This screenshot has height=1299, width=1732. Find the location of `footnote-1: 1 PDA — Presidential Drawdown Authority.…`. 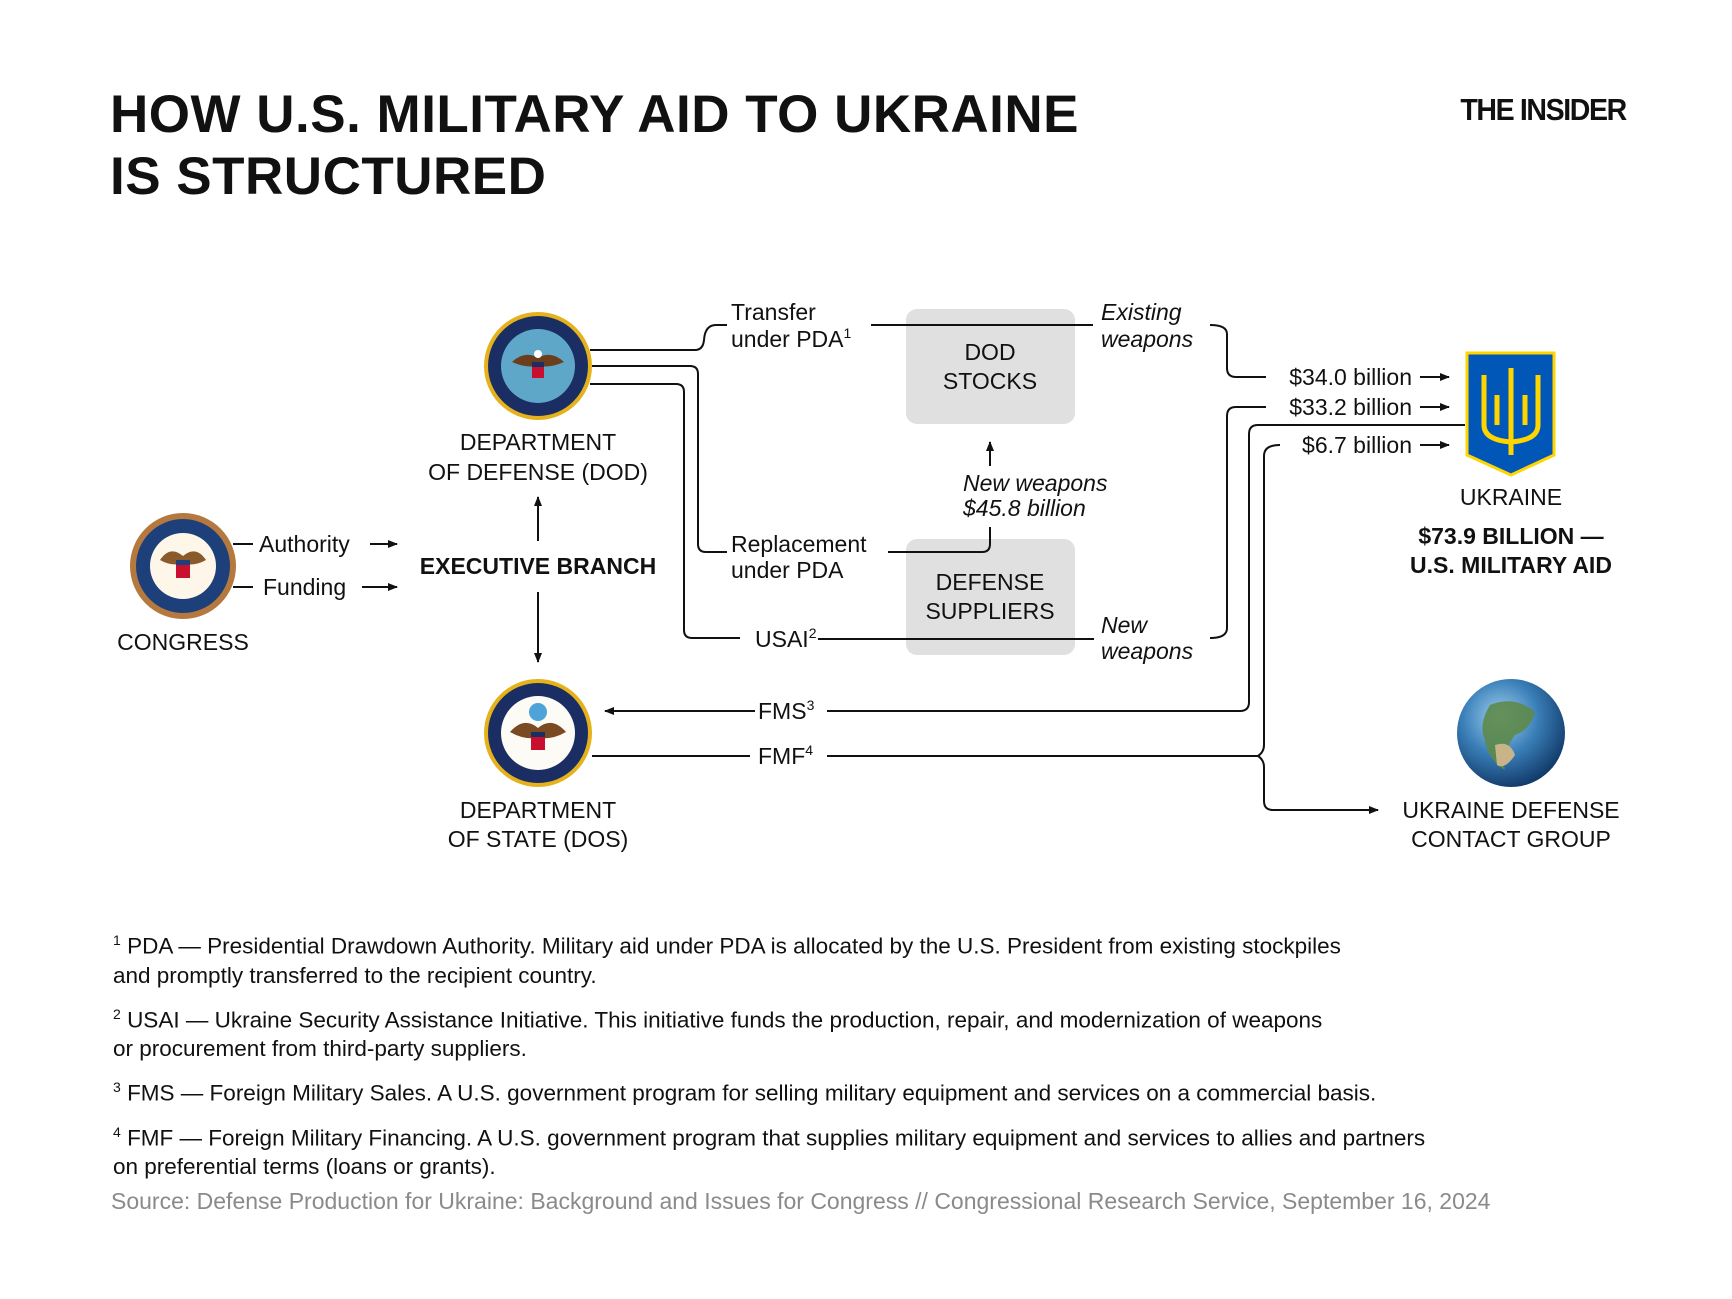

footnote-1: 1 PDA — Presidential Drawdown Authority.… is located at coordinates (727, 960).